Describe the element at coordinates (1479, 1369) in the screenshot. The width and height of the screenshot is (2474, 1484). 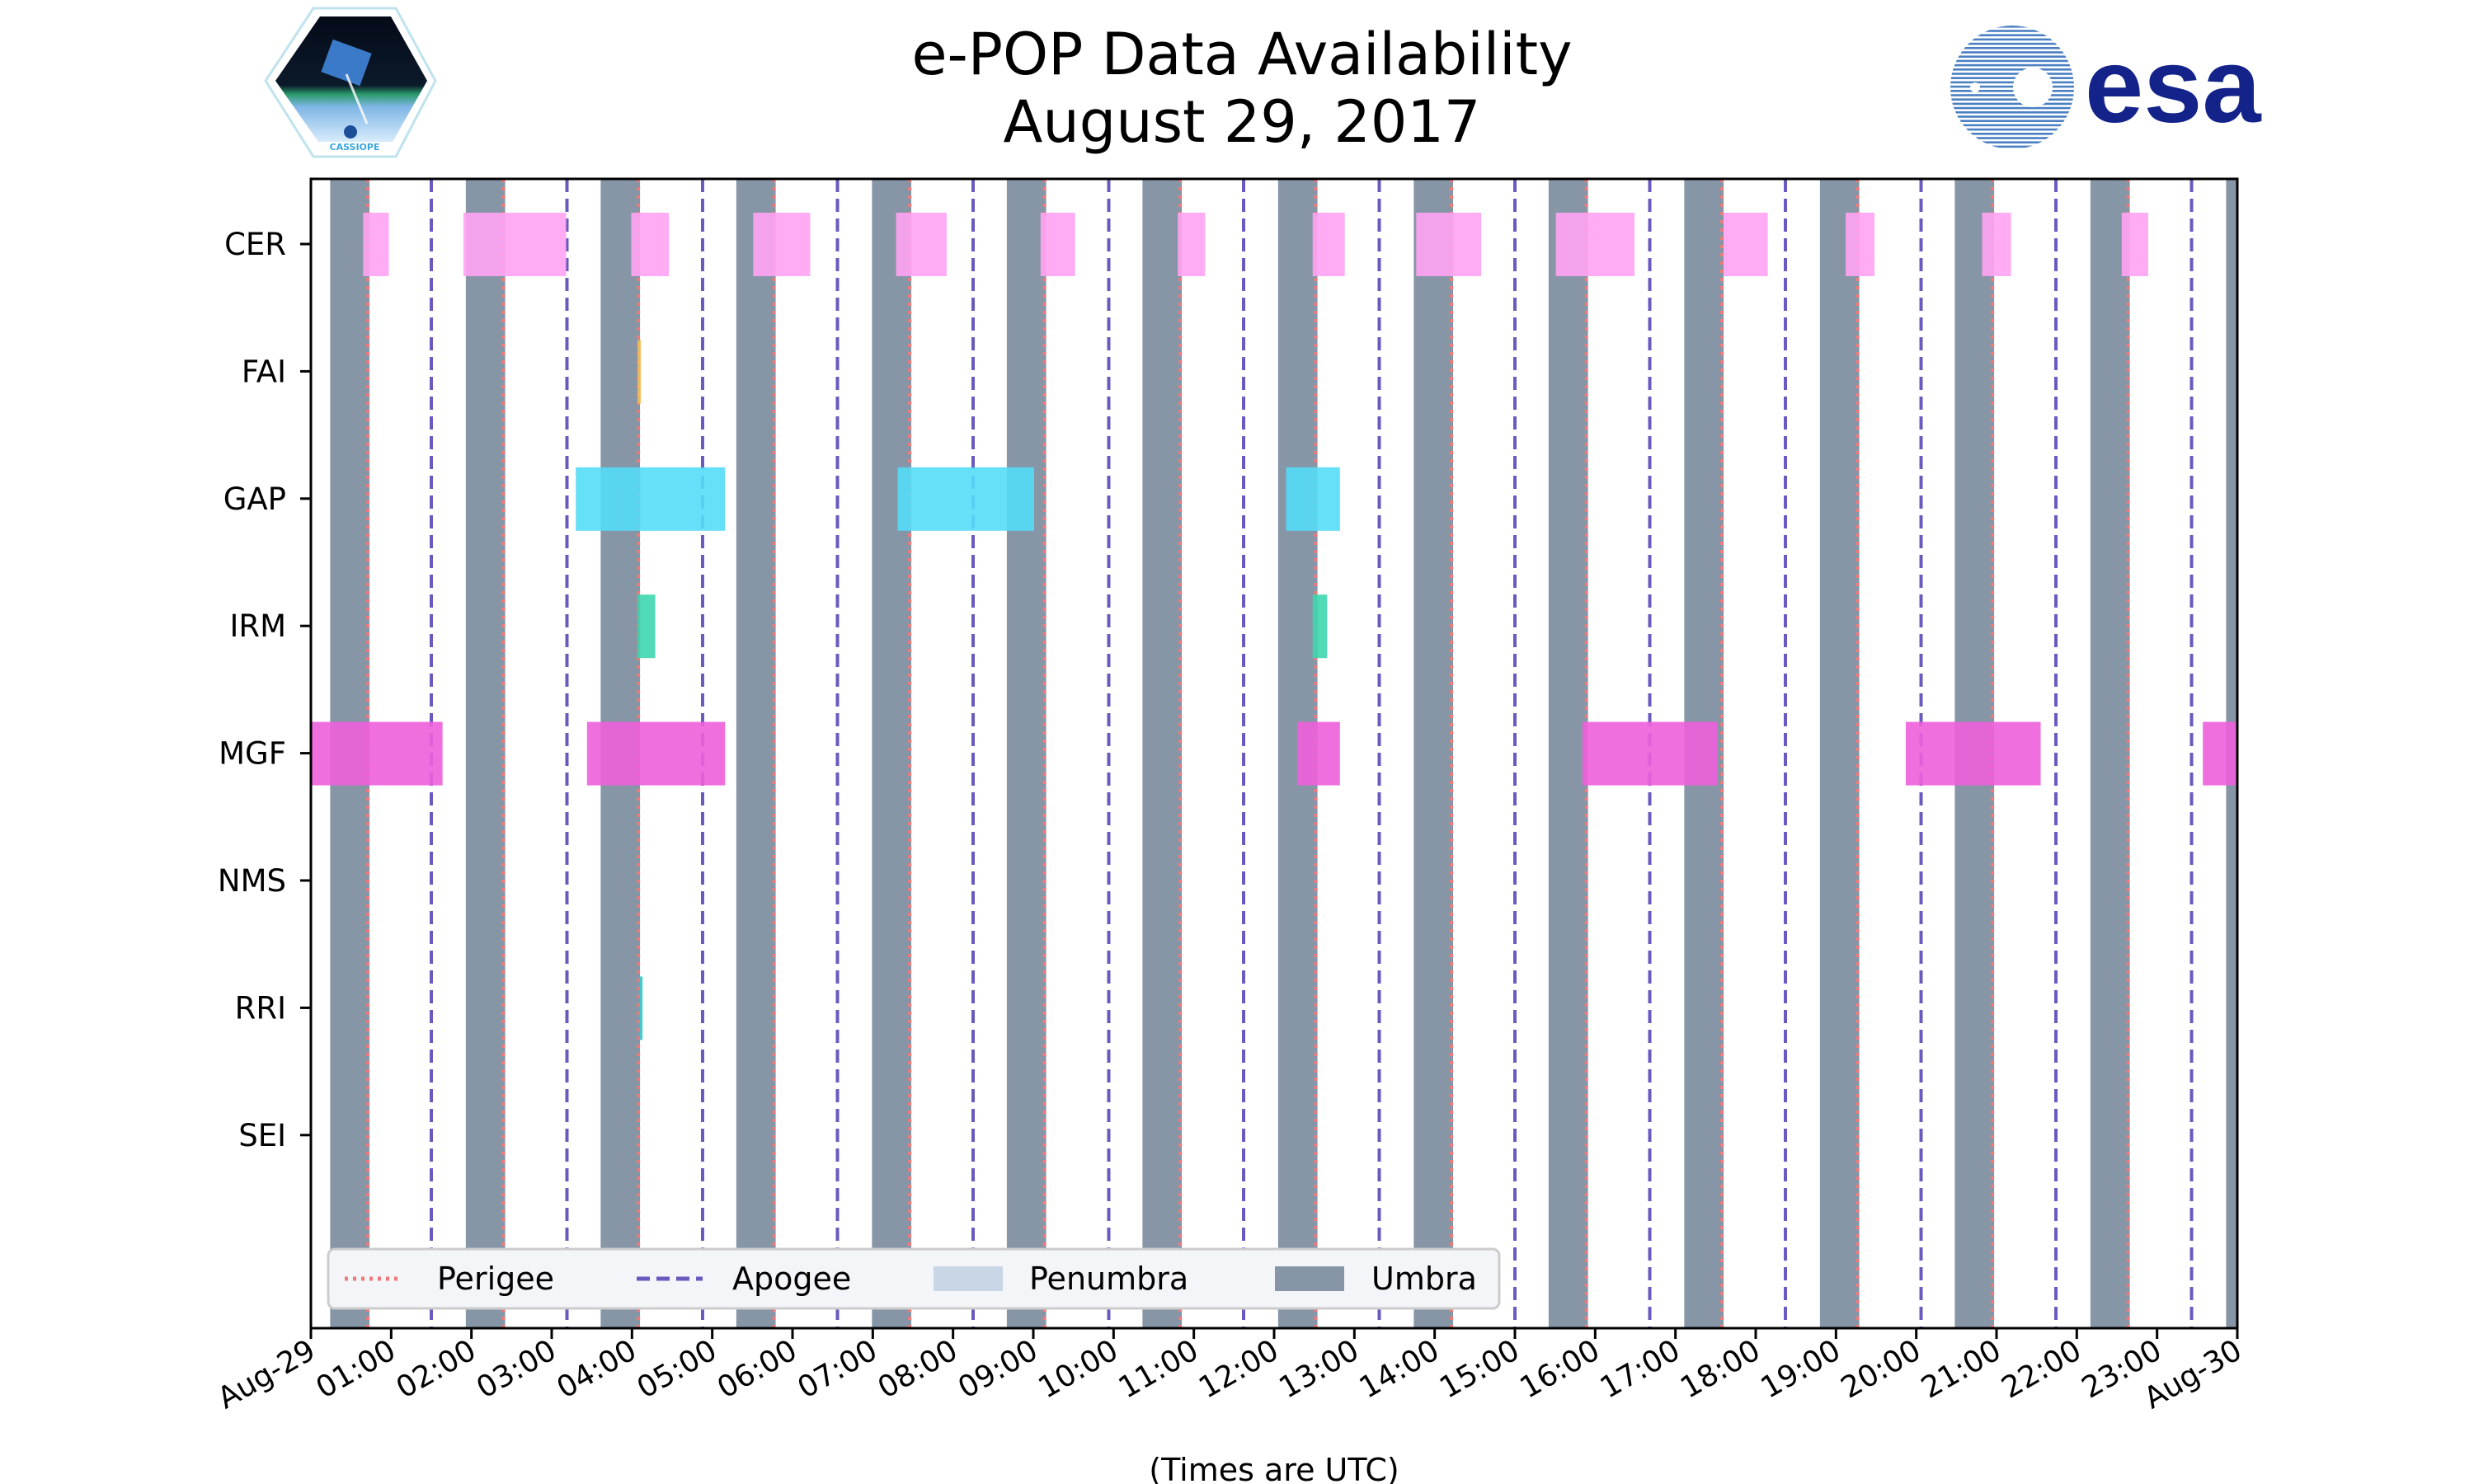
I see `x-tick-label: 15:00` at that location.